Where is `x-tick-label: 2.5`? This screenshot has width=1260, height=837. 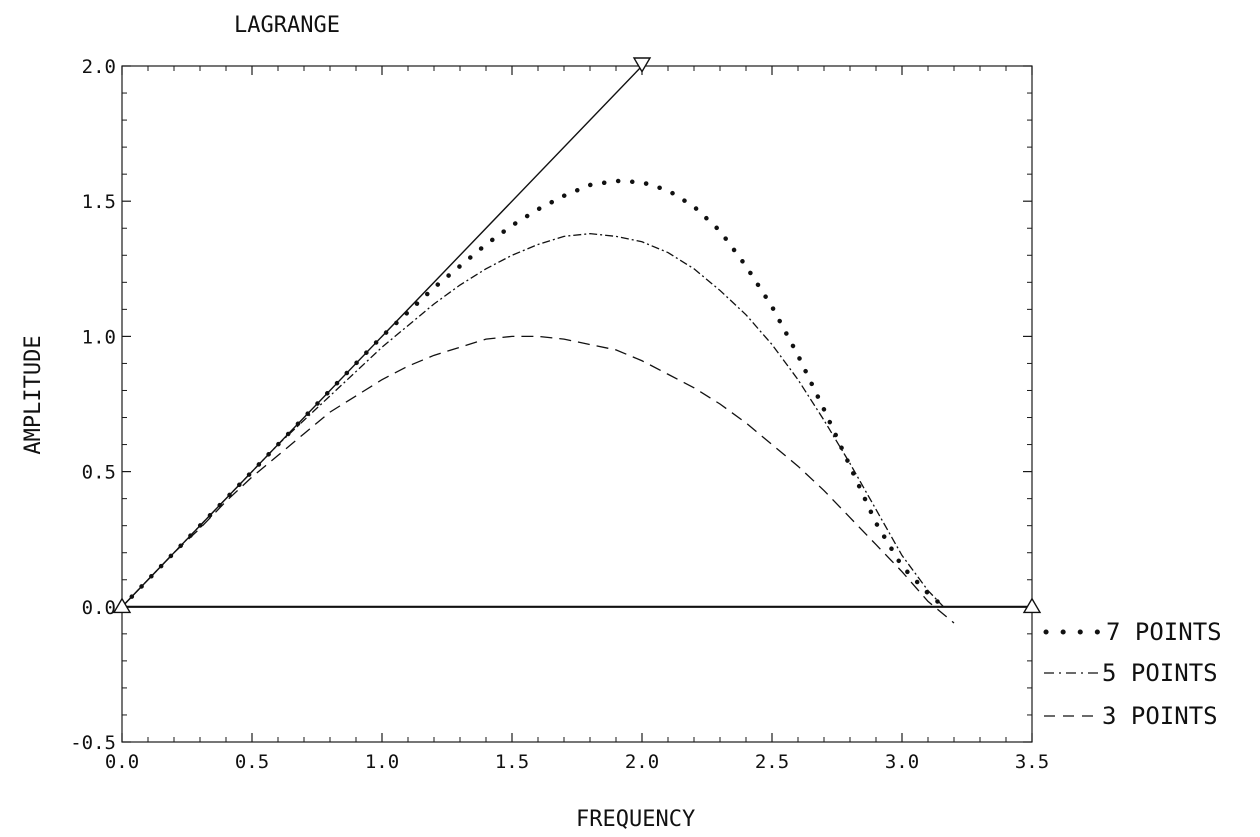
x-tick-label: 2.5 is located at coordinates (772, 762).